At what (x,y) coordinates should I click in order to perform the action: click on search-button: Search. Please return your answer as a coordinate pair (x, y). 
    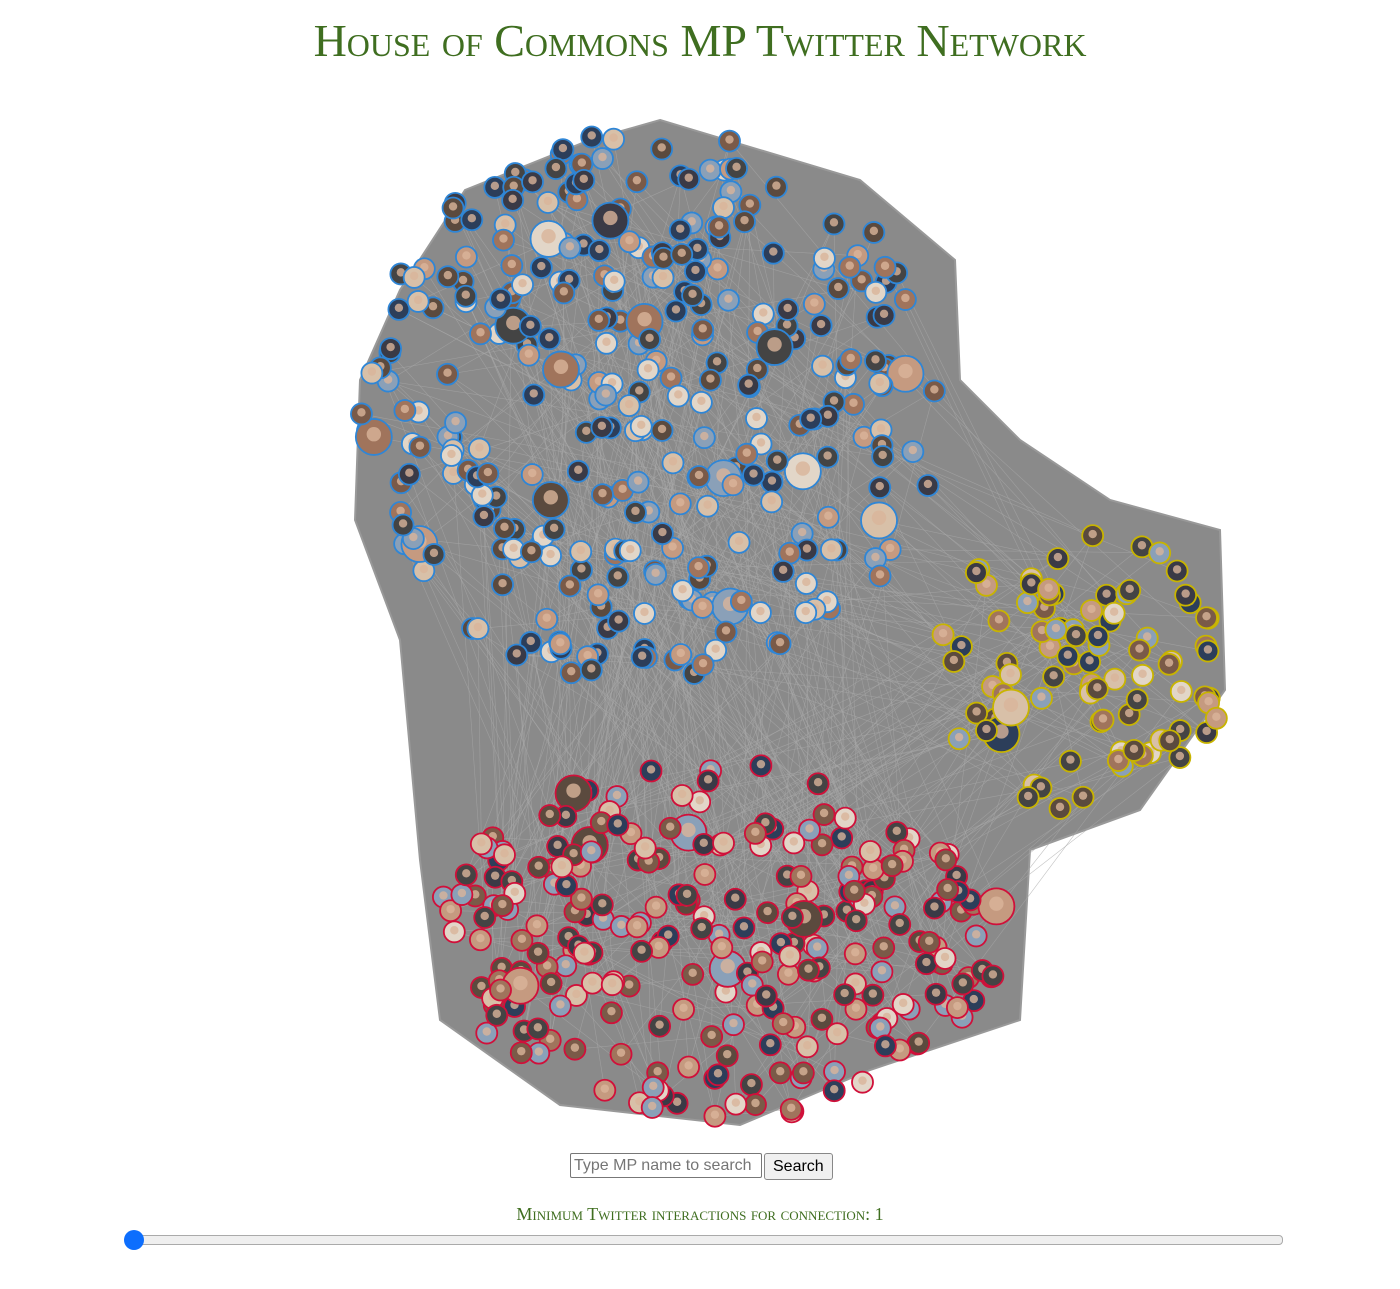
    Looking at the image, I should click on (798, 1166).